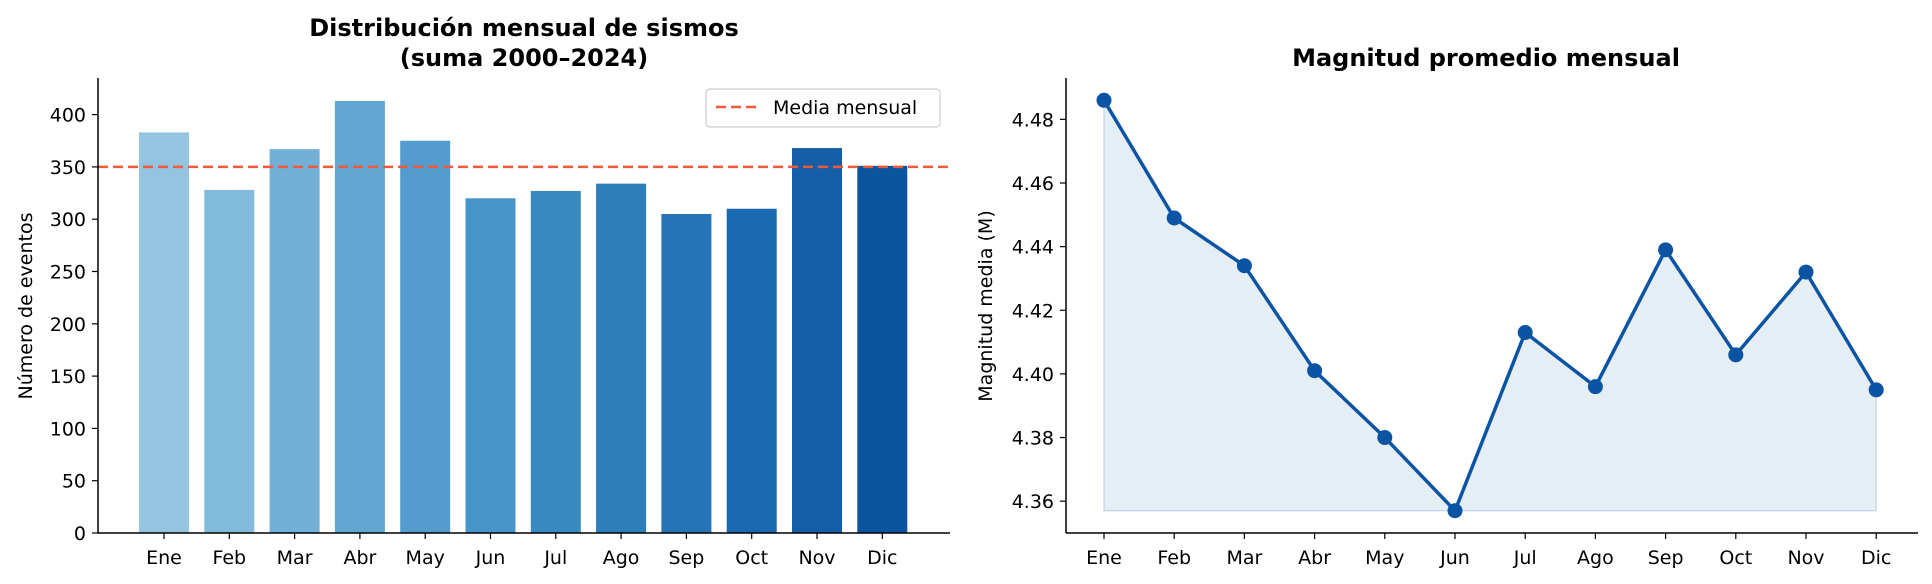  Describe the element at coordinates (1486, 58) in the screenshot. I see `line-chart-title: Magnitud promedio mensual` at that location.